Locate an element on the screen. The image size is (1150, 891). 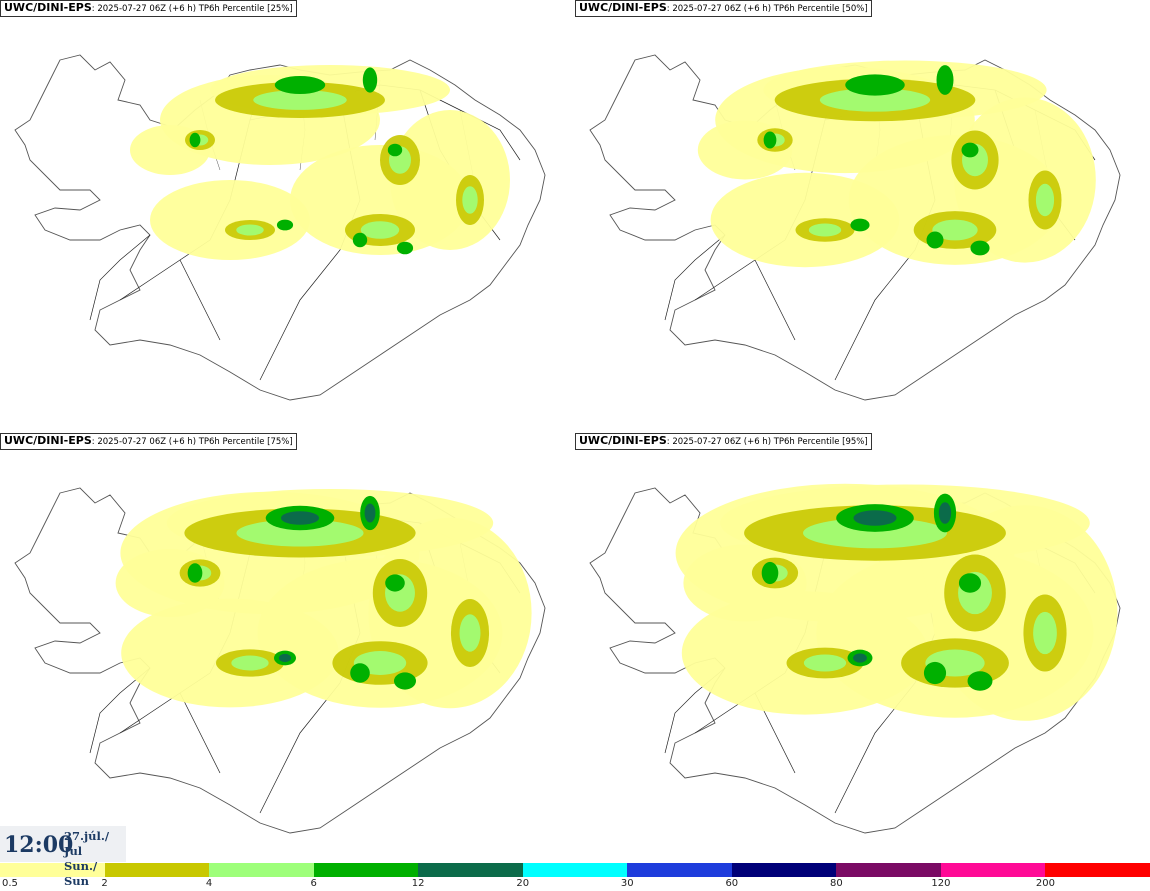
color-legend: 0.5 2 4 6 12 20 30 60 80 120 200 is located at coordinates (575, 877).